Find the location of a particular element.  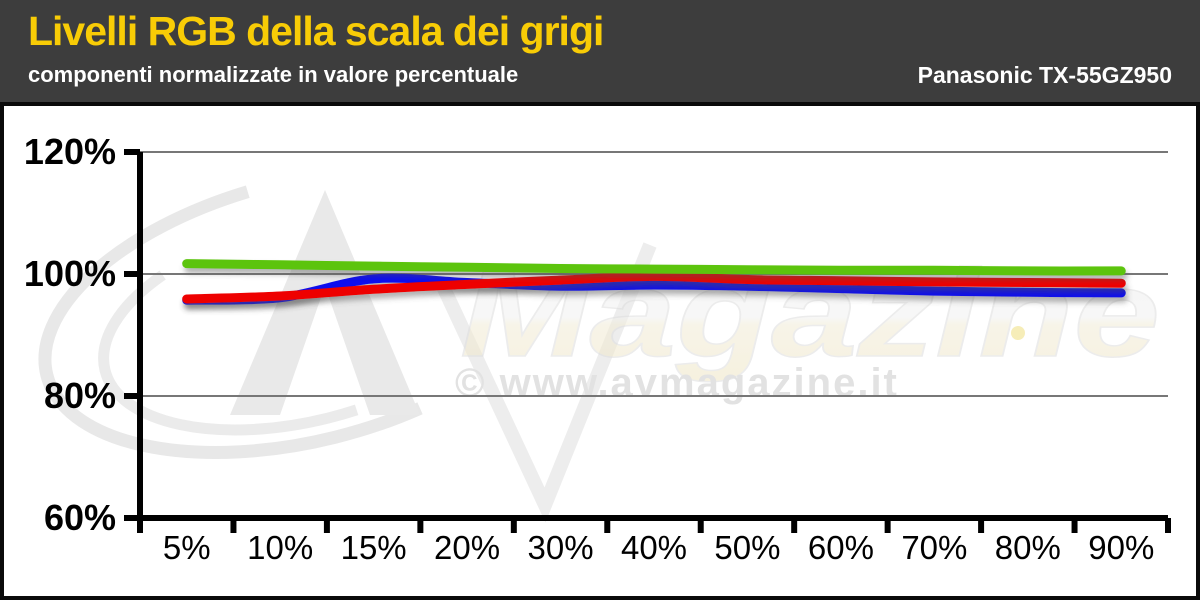

x-tick-label: 30% is located at coordinates (561, 547).